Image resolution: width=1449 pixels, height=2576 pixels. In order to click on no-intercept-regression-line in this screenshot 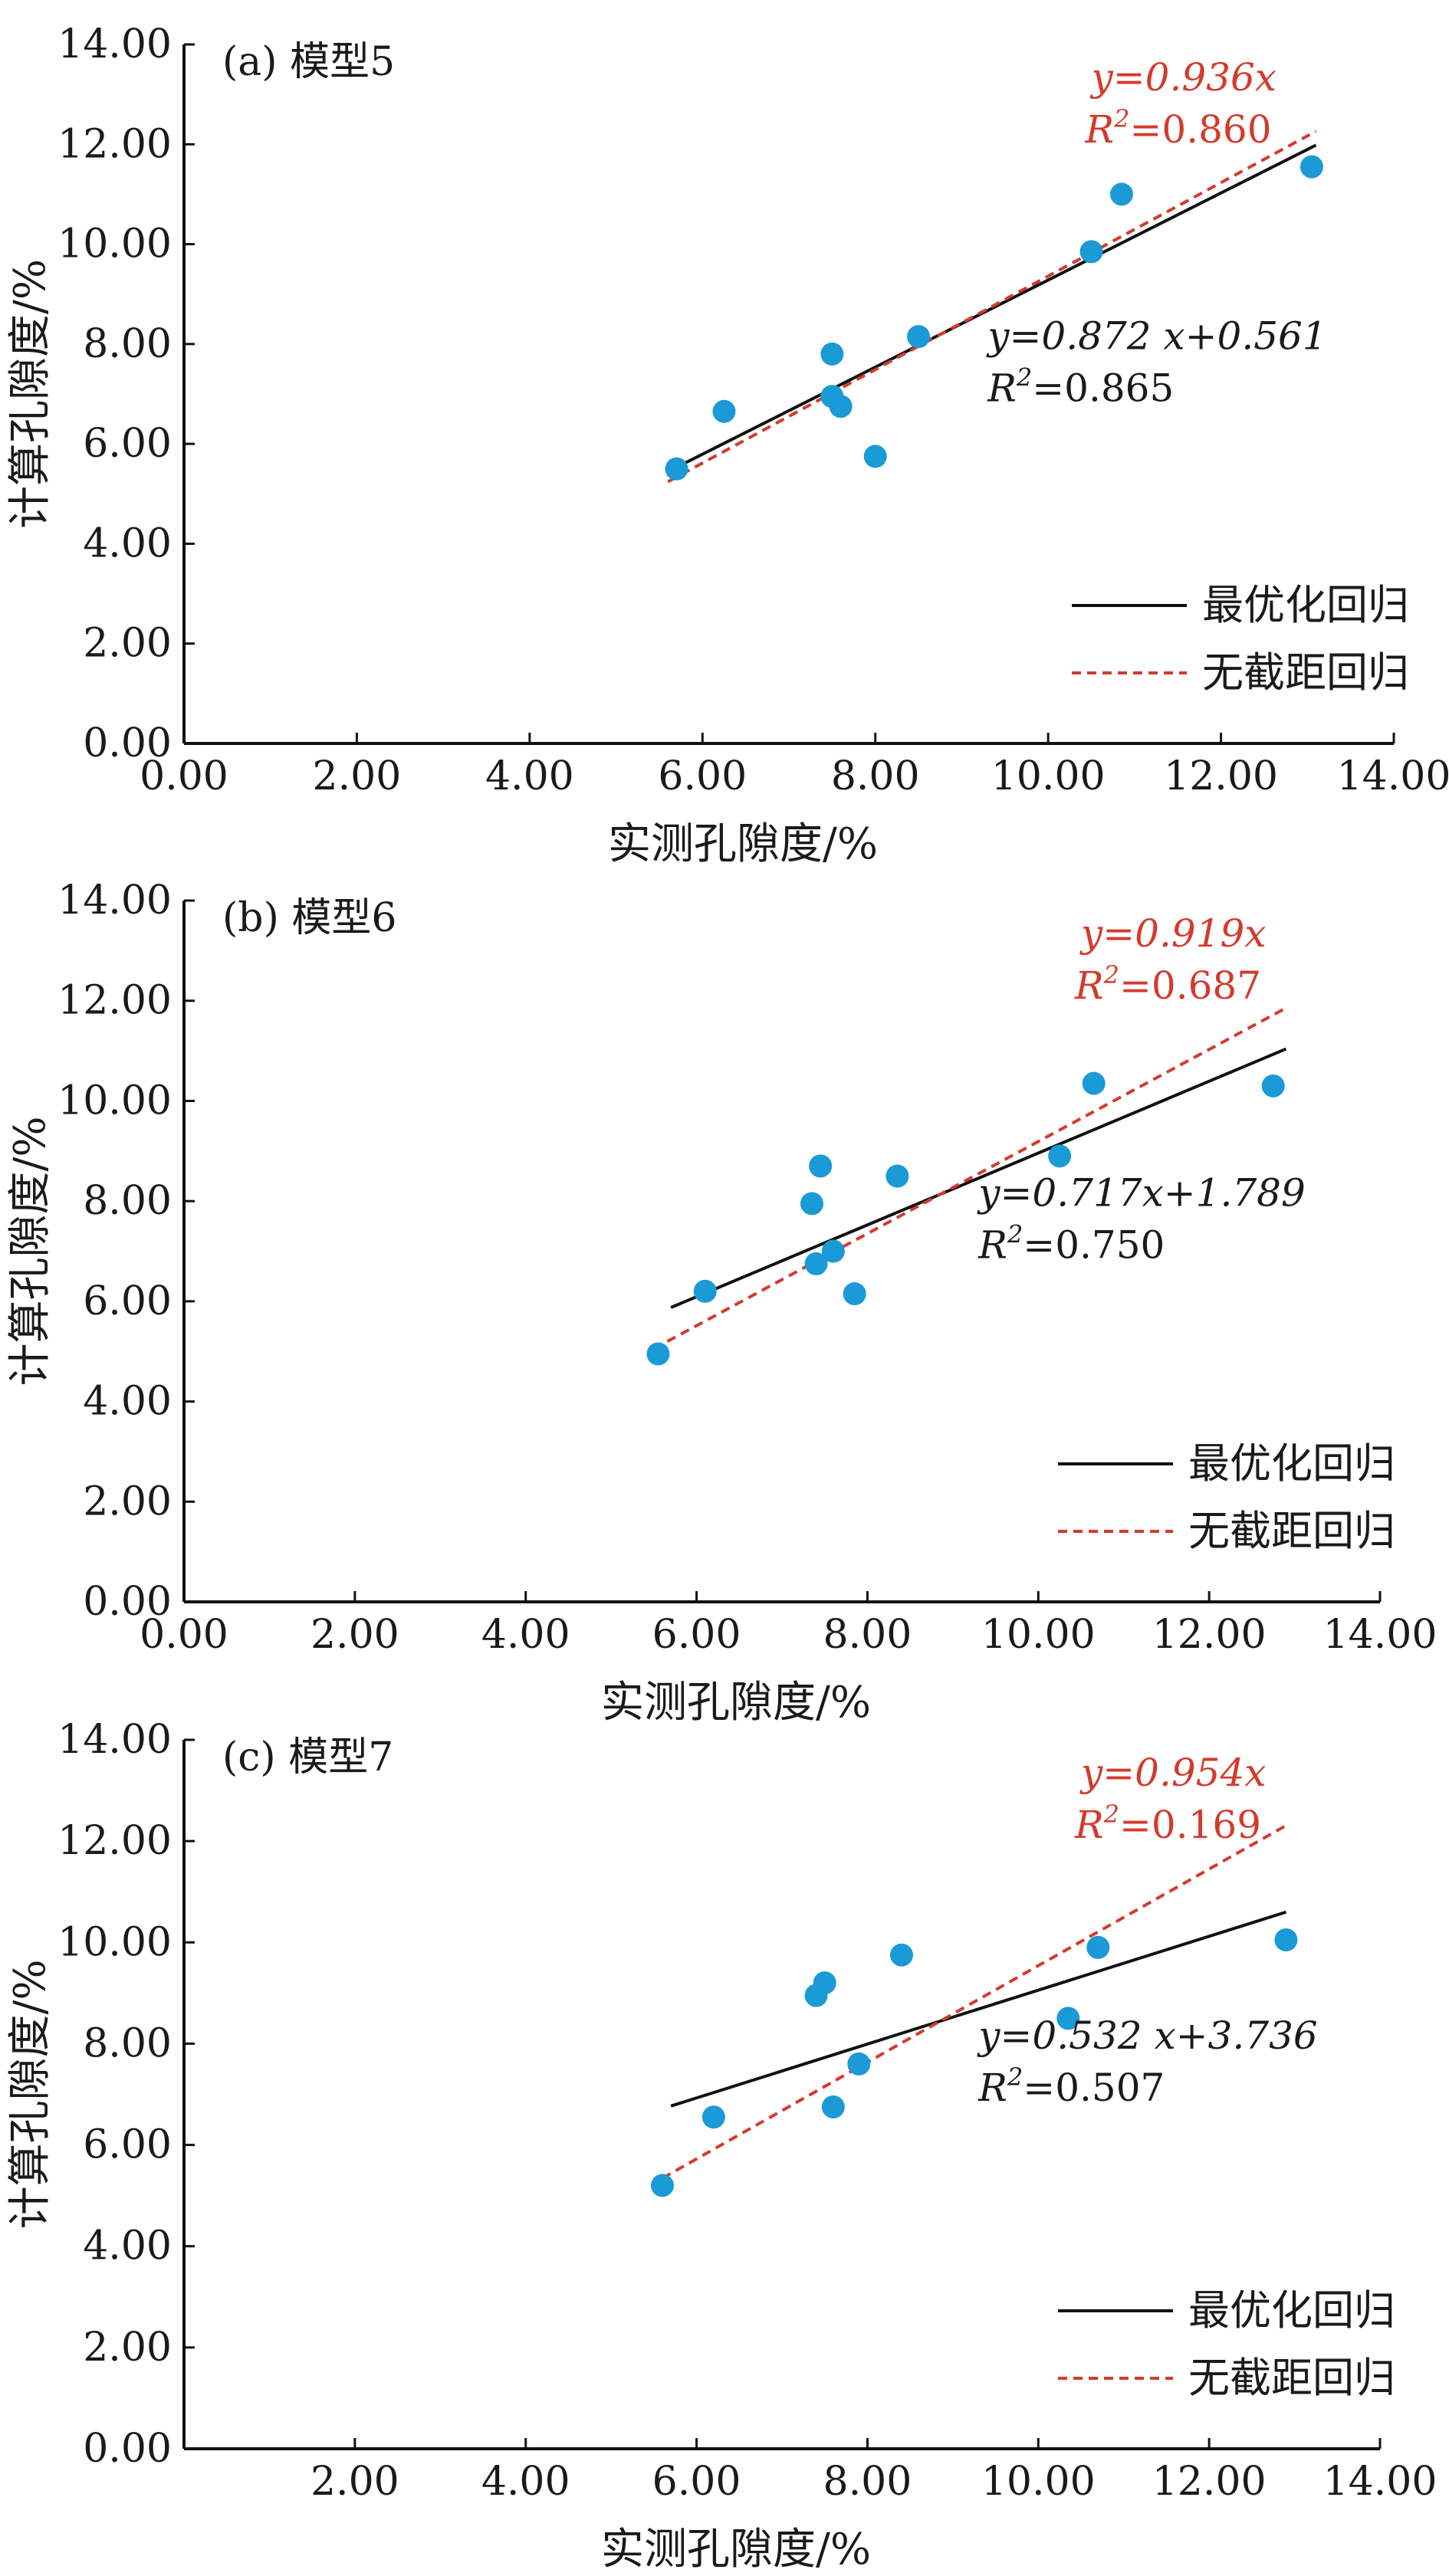, I will do `click(969, 1178)`.